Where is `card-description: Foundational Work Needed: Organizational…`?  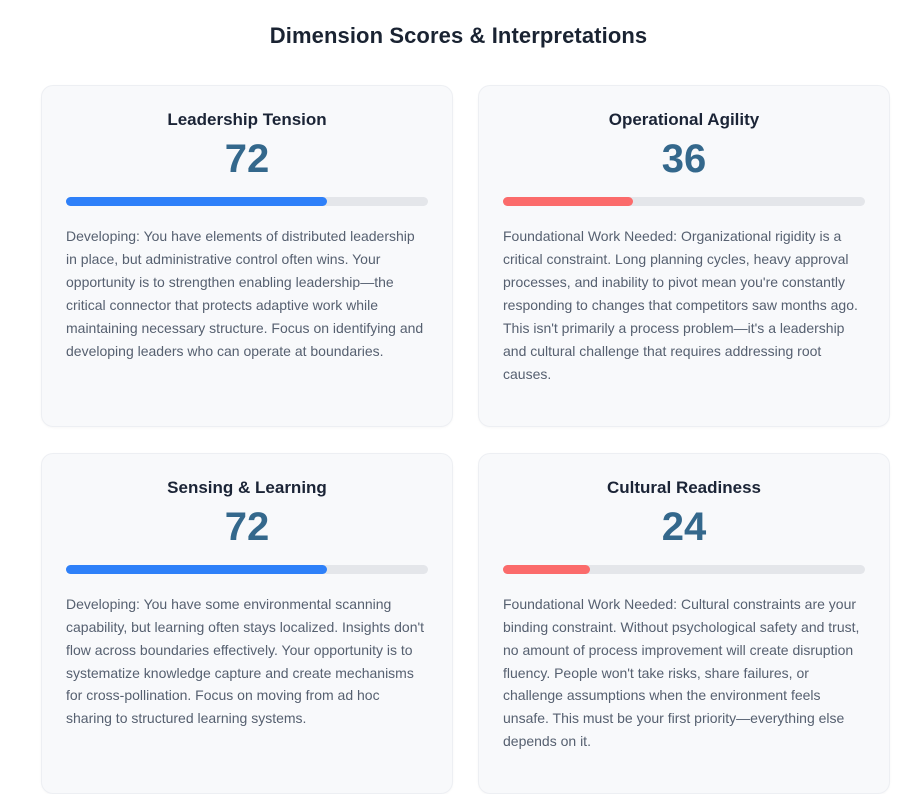 card-description: Foundational Work Needed: Organizational… is located at coordinates (680, 305).